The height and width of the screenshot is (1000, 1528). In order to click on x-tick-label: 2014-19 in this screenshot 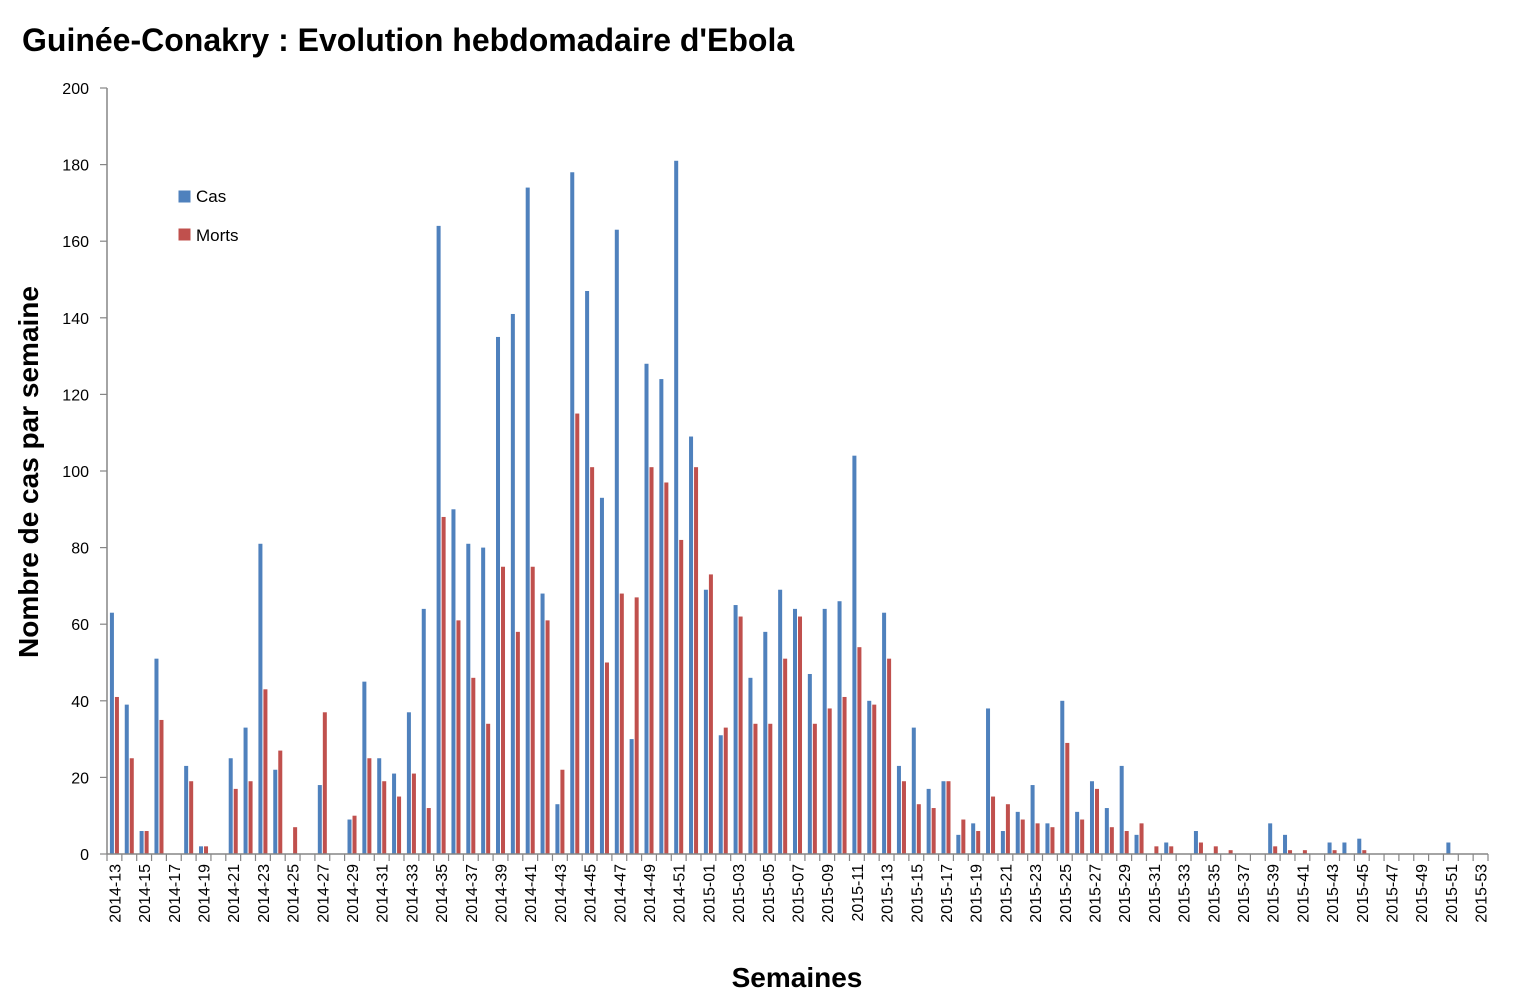, I will do `click(205, 893)`.